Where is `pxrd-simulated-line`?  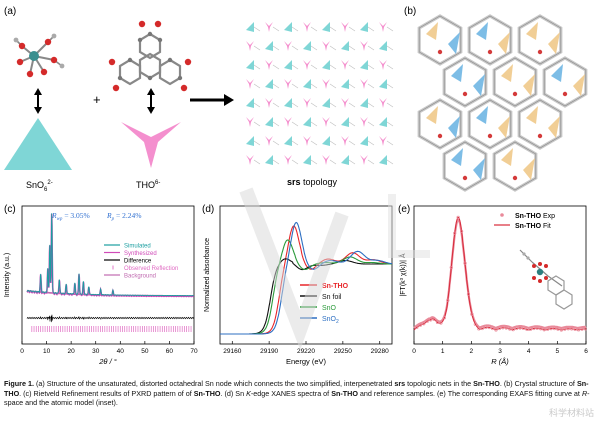
pxrd-simulated-line is located at coordinates (110, 255).